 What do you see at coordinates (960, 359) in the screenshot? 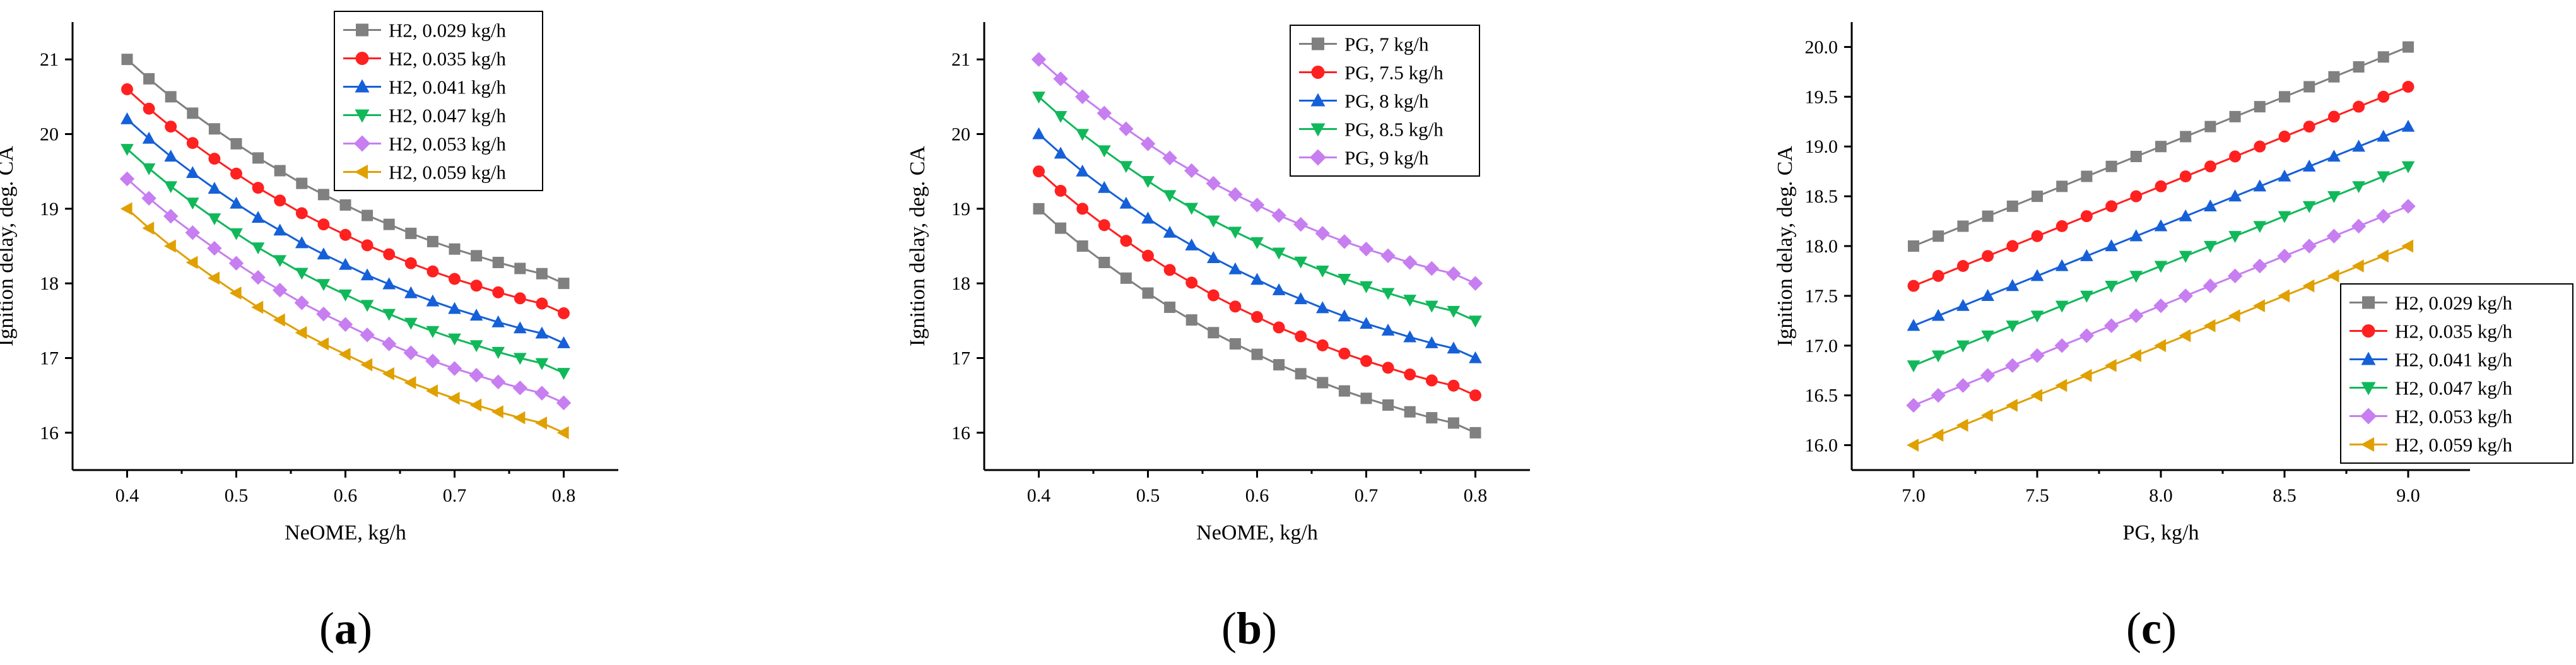
I see `y-tick-label: 17` at bounding box center [960, 359].